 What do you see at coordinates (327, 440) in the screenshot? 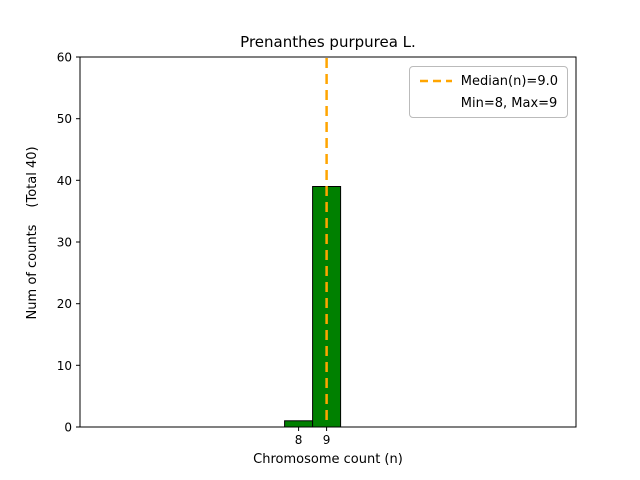
I see `x-tick-label: 9` at bounding box center [327, 440].